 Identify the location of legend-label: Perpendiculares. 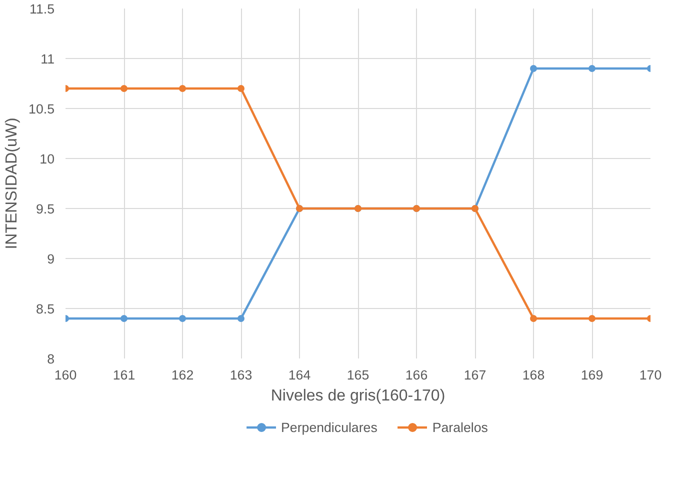
(329, 427).